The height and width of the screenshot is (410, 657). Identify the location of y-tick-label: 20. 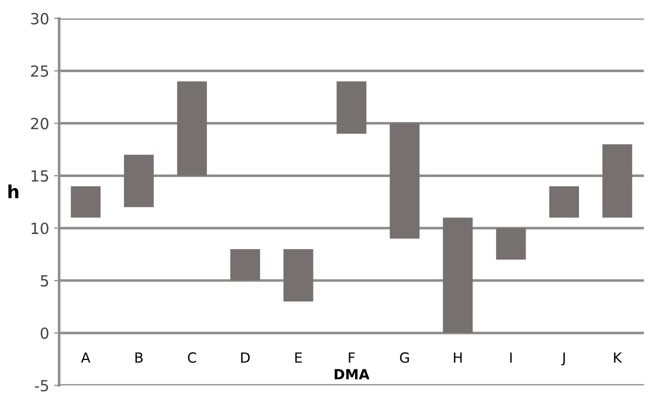
(39, 124).